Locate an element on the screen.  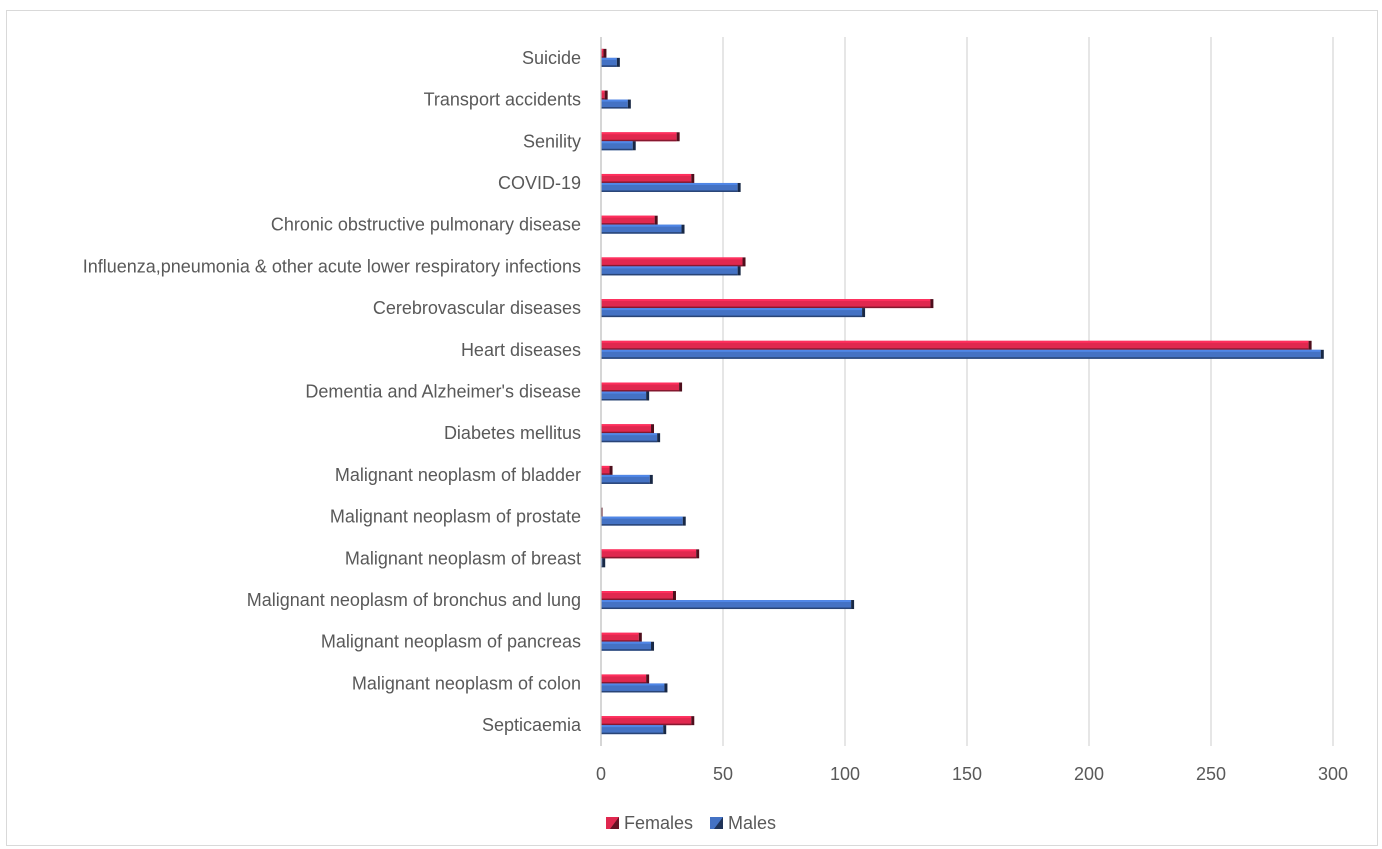
legend-item-females: Females is located at coordinates (649, 823).